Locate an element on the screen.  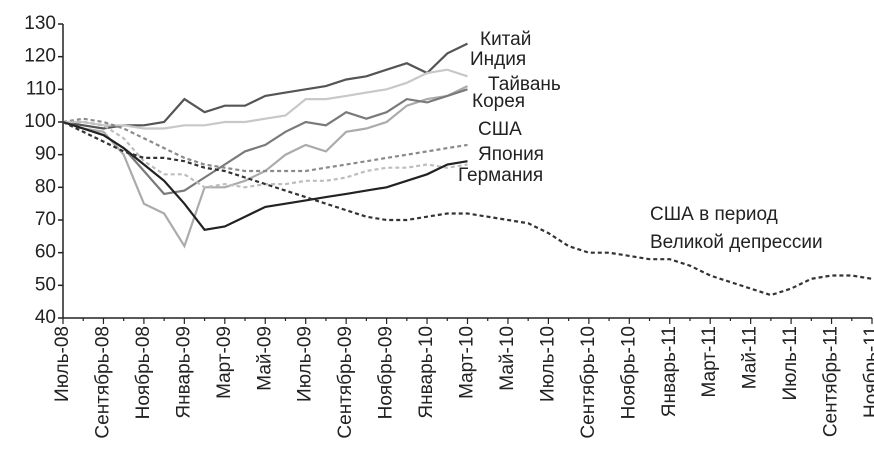
series-label: Великой депрессии is located at coordinates (736, 242).